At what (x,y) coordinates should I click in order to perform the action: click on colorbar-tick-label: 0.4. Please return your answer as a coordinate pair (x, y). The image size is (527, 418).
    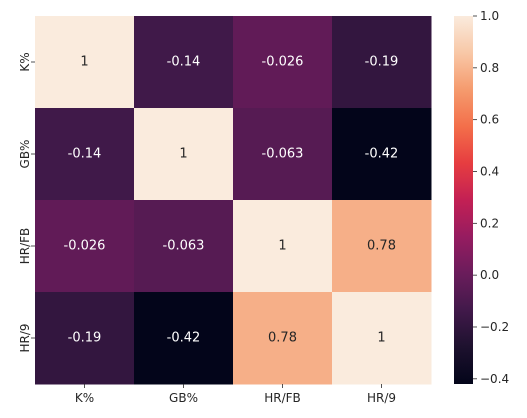
    Looking at the image, I should click on (489, 171).